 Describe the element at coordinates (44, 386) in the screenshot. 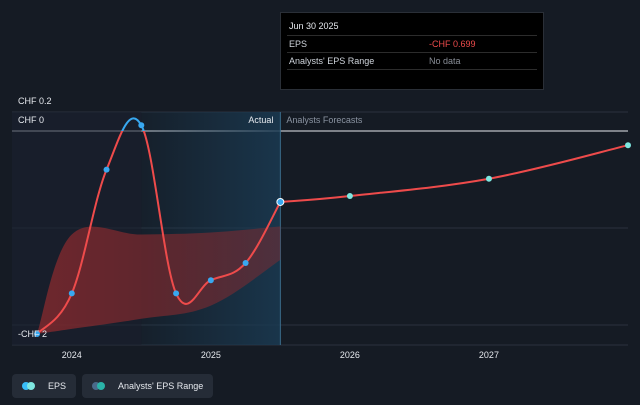

I see `legend-eps-button: EPS` at that location.